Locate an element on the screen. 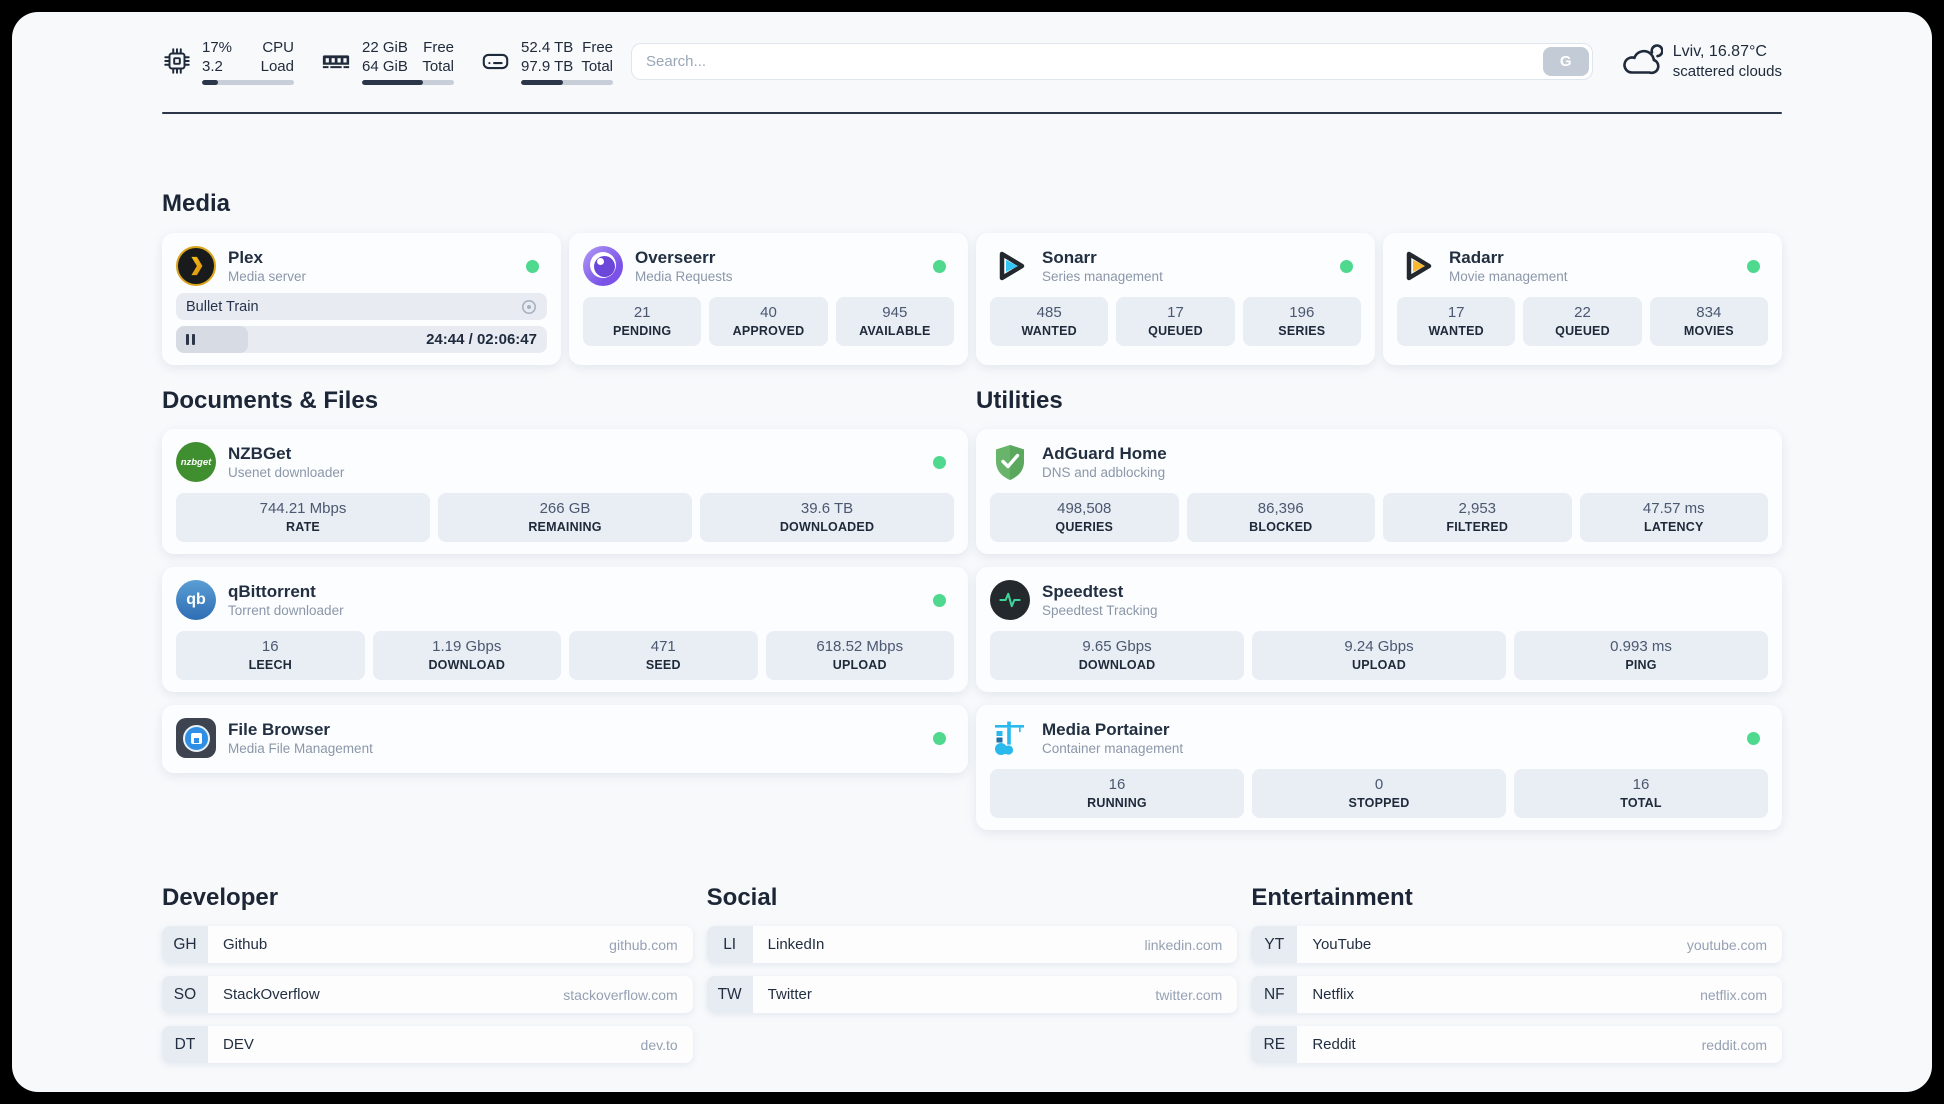 This screenshot has width=1944, height=1104. weather-location-temp: Lviv, 16.87°C is located at coordinates (1719, 51).